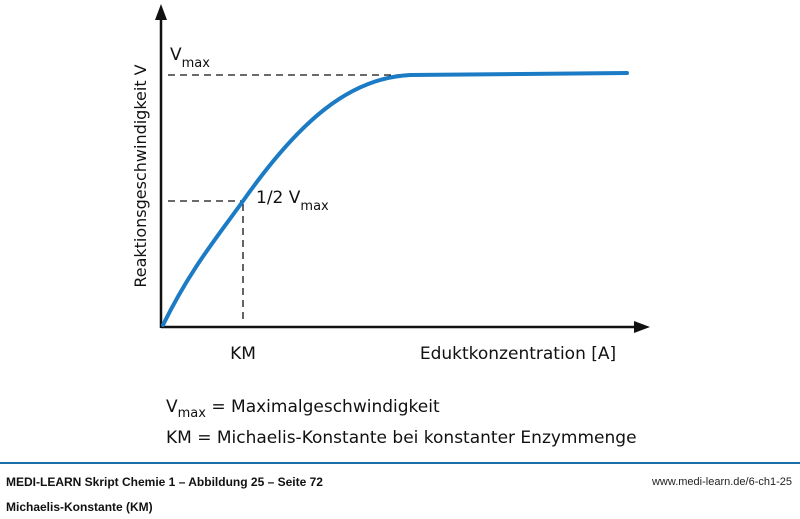  I want to click on legend-vmax-text: = Maximalgeschwindigkeit, so click(322, 407).